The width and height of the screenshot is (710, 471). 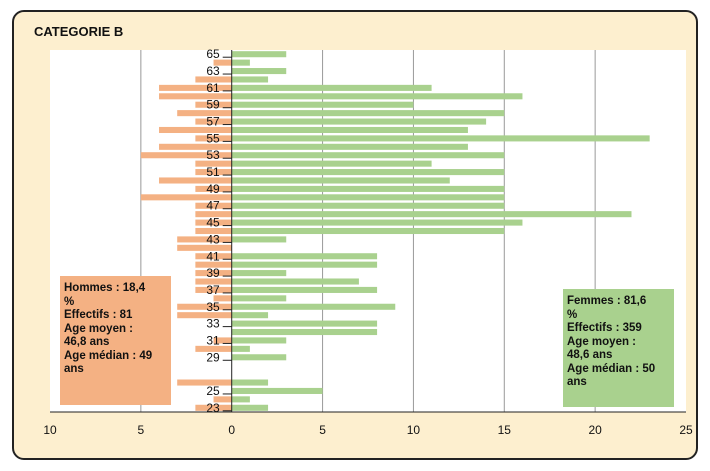 What do you see at coordinates (87, 342) in the screenshot?
I see `hommes-line: 46,8 ans` at bounding box center [87, 342].